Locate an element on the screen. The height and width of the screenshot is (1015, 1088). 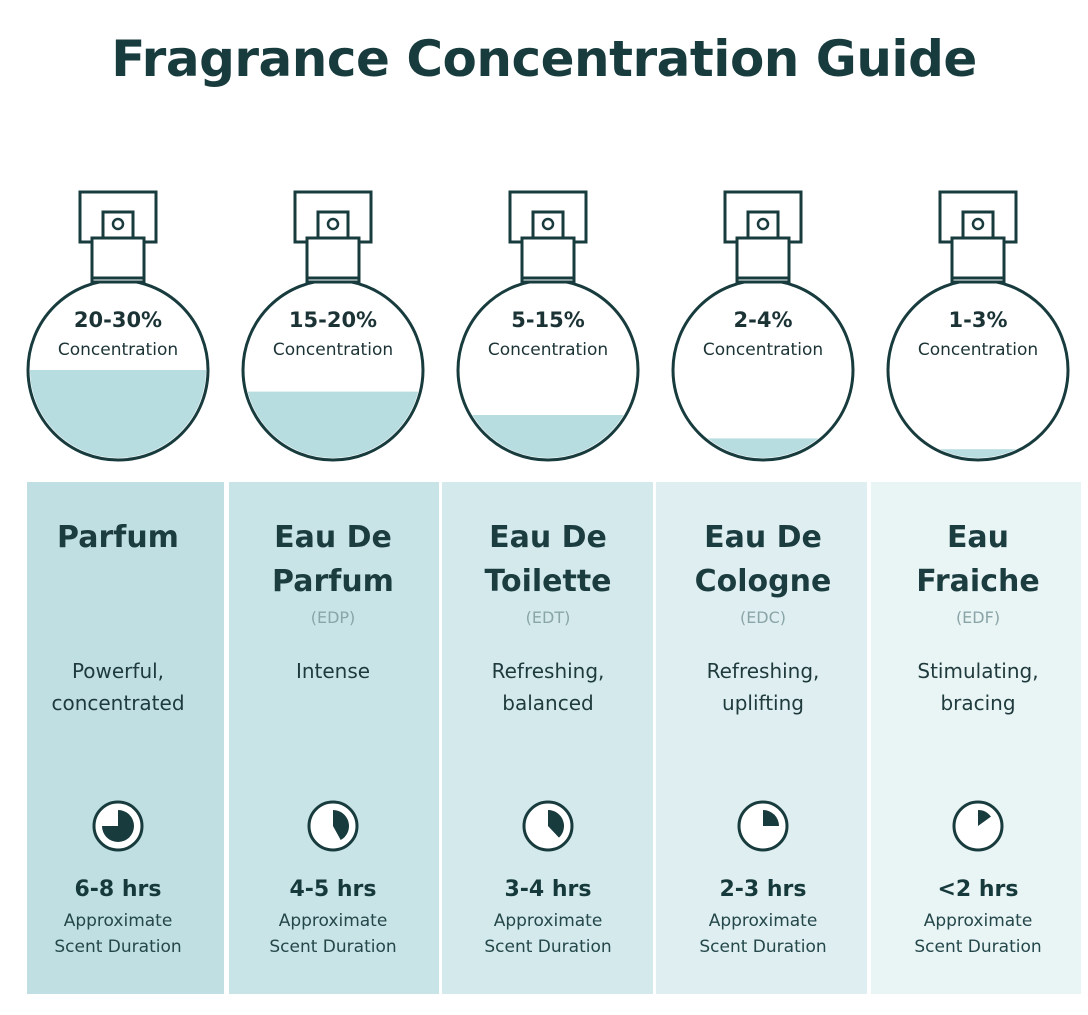
duration-hours: 6-8 hrs is located at coordinates (118, 889).